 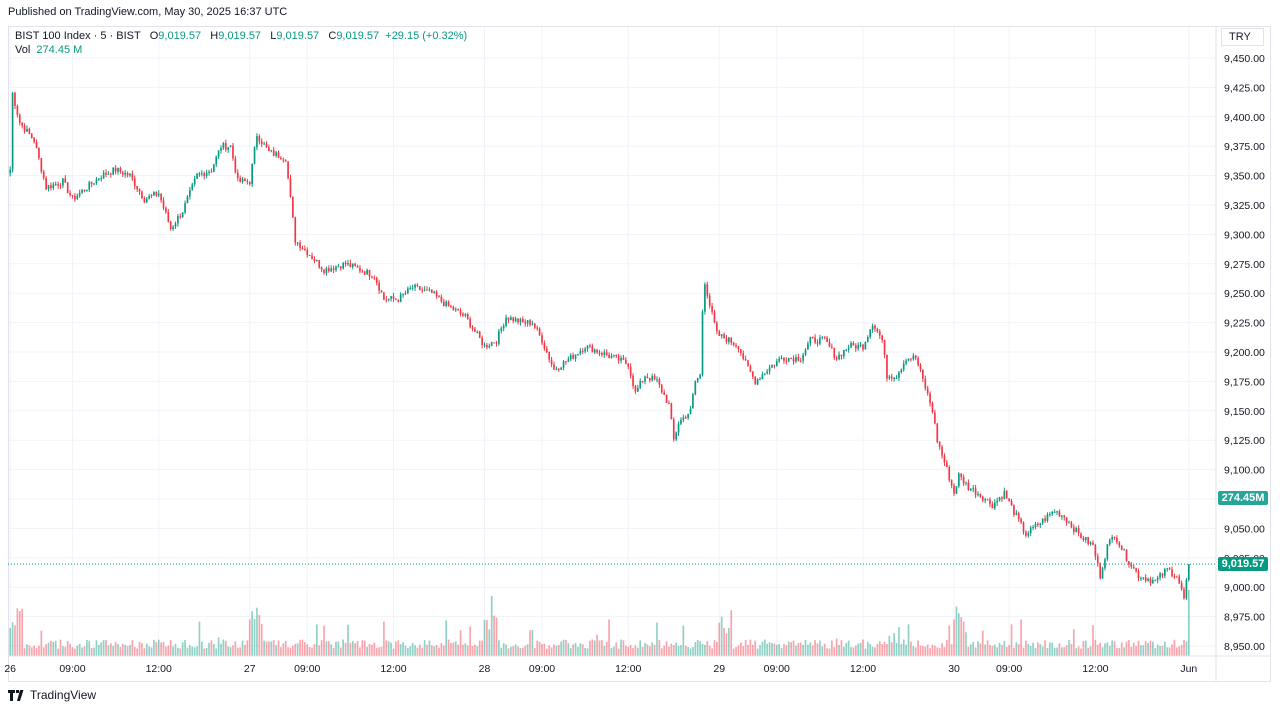 I want to click on legend-volume-label: Vol, so click(x=23, y=50).